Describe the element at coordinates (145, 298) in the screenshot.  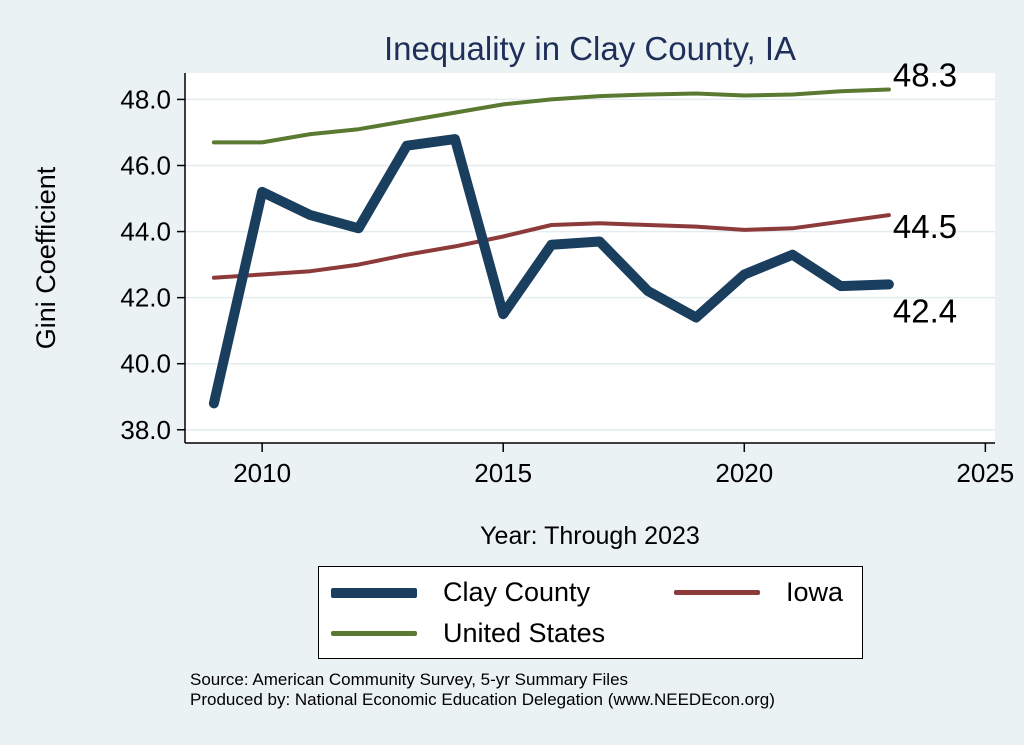
I see `y-tick-label: 42.0` at that location.